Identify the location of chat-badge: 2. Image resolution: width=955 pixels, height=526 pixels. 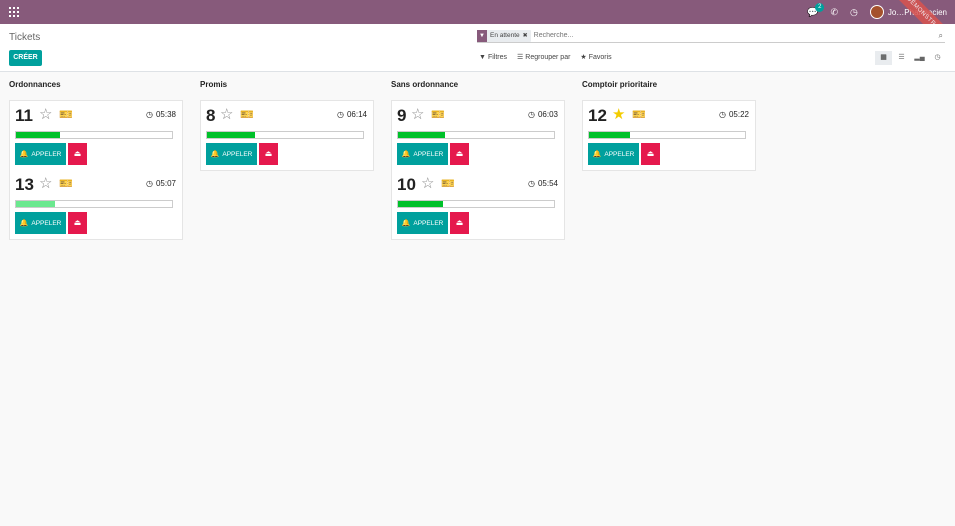
(820, 7).